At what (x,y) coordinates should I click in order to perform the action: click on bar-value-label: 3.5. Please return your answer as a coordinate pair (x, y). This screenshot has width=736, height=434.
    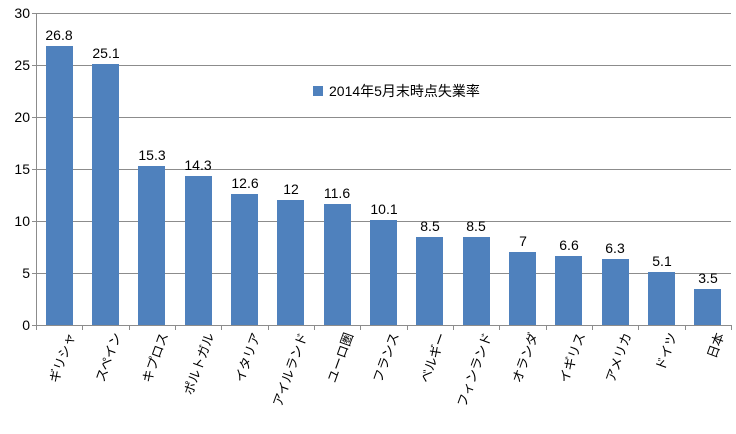
    Looking at the image, I should click on (708, 278).